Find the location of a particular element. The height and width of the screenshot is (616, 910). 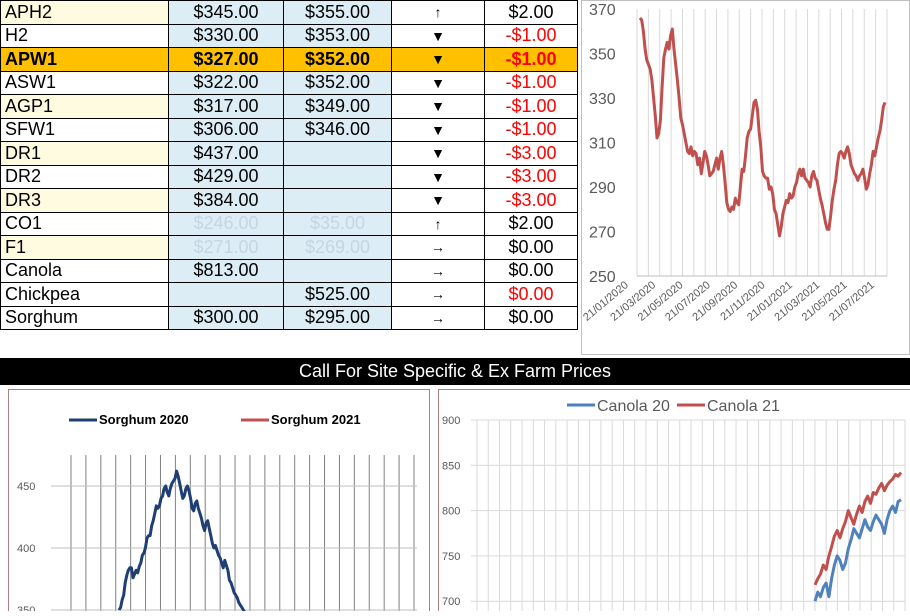

legend-label: Sorghum 2021 is located at coordinates (316, 419).